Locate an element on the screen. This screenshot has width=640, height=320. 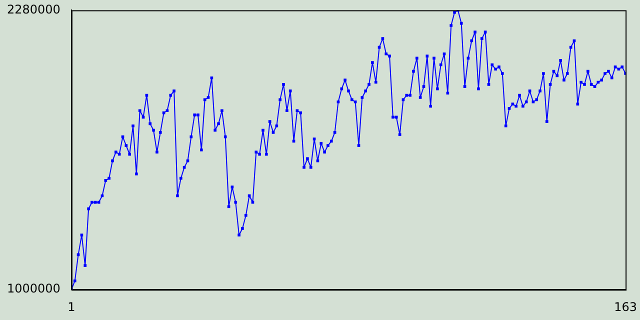
y-tick-label: 1000000 is located at coordinates (33, 289).